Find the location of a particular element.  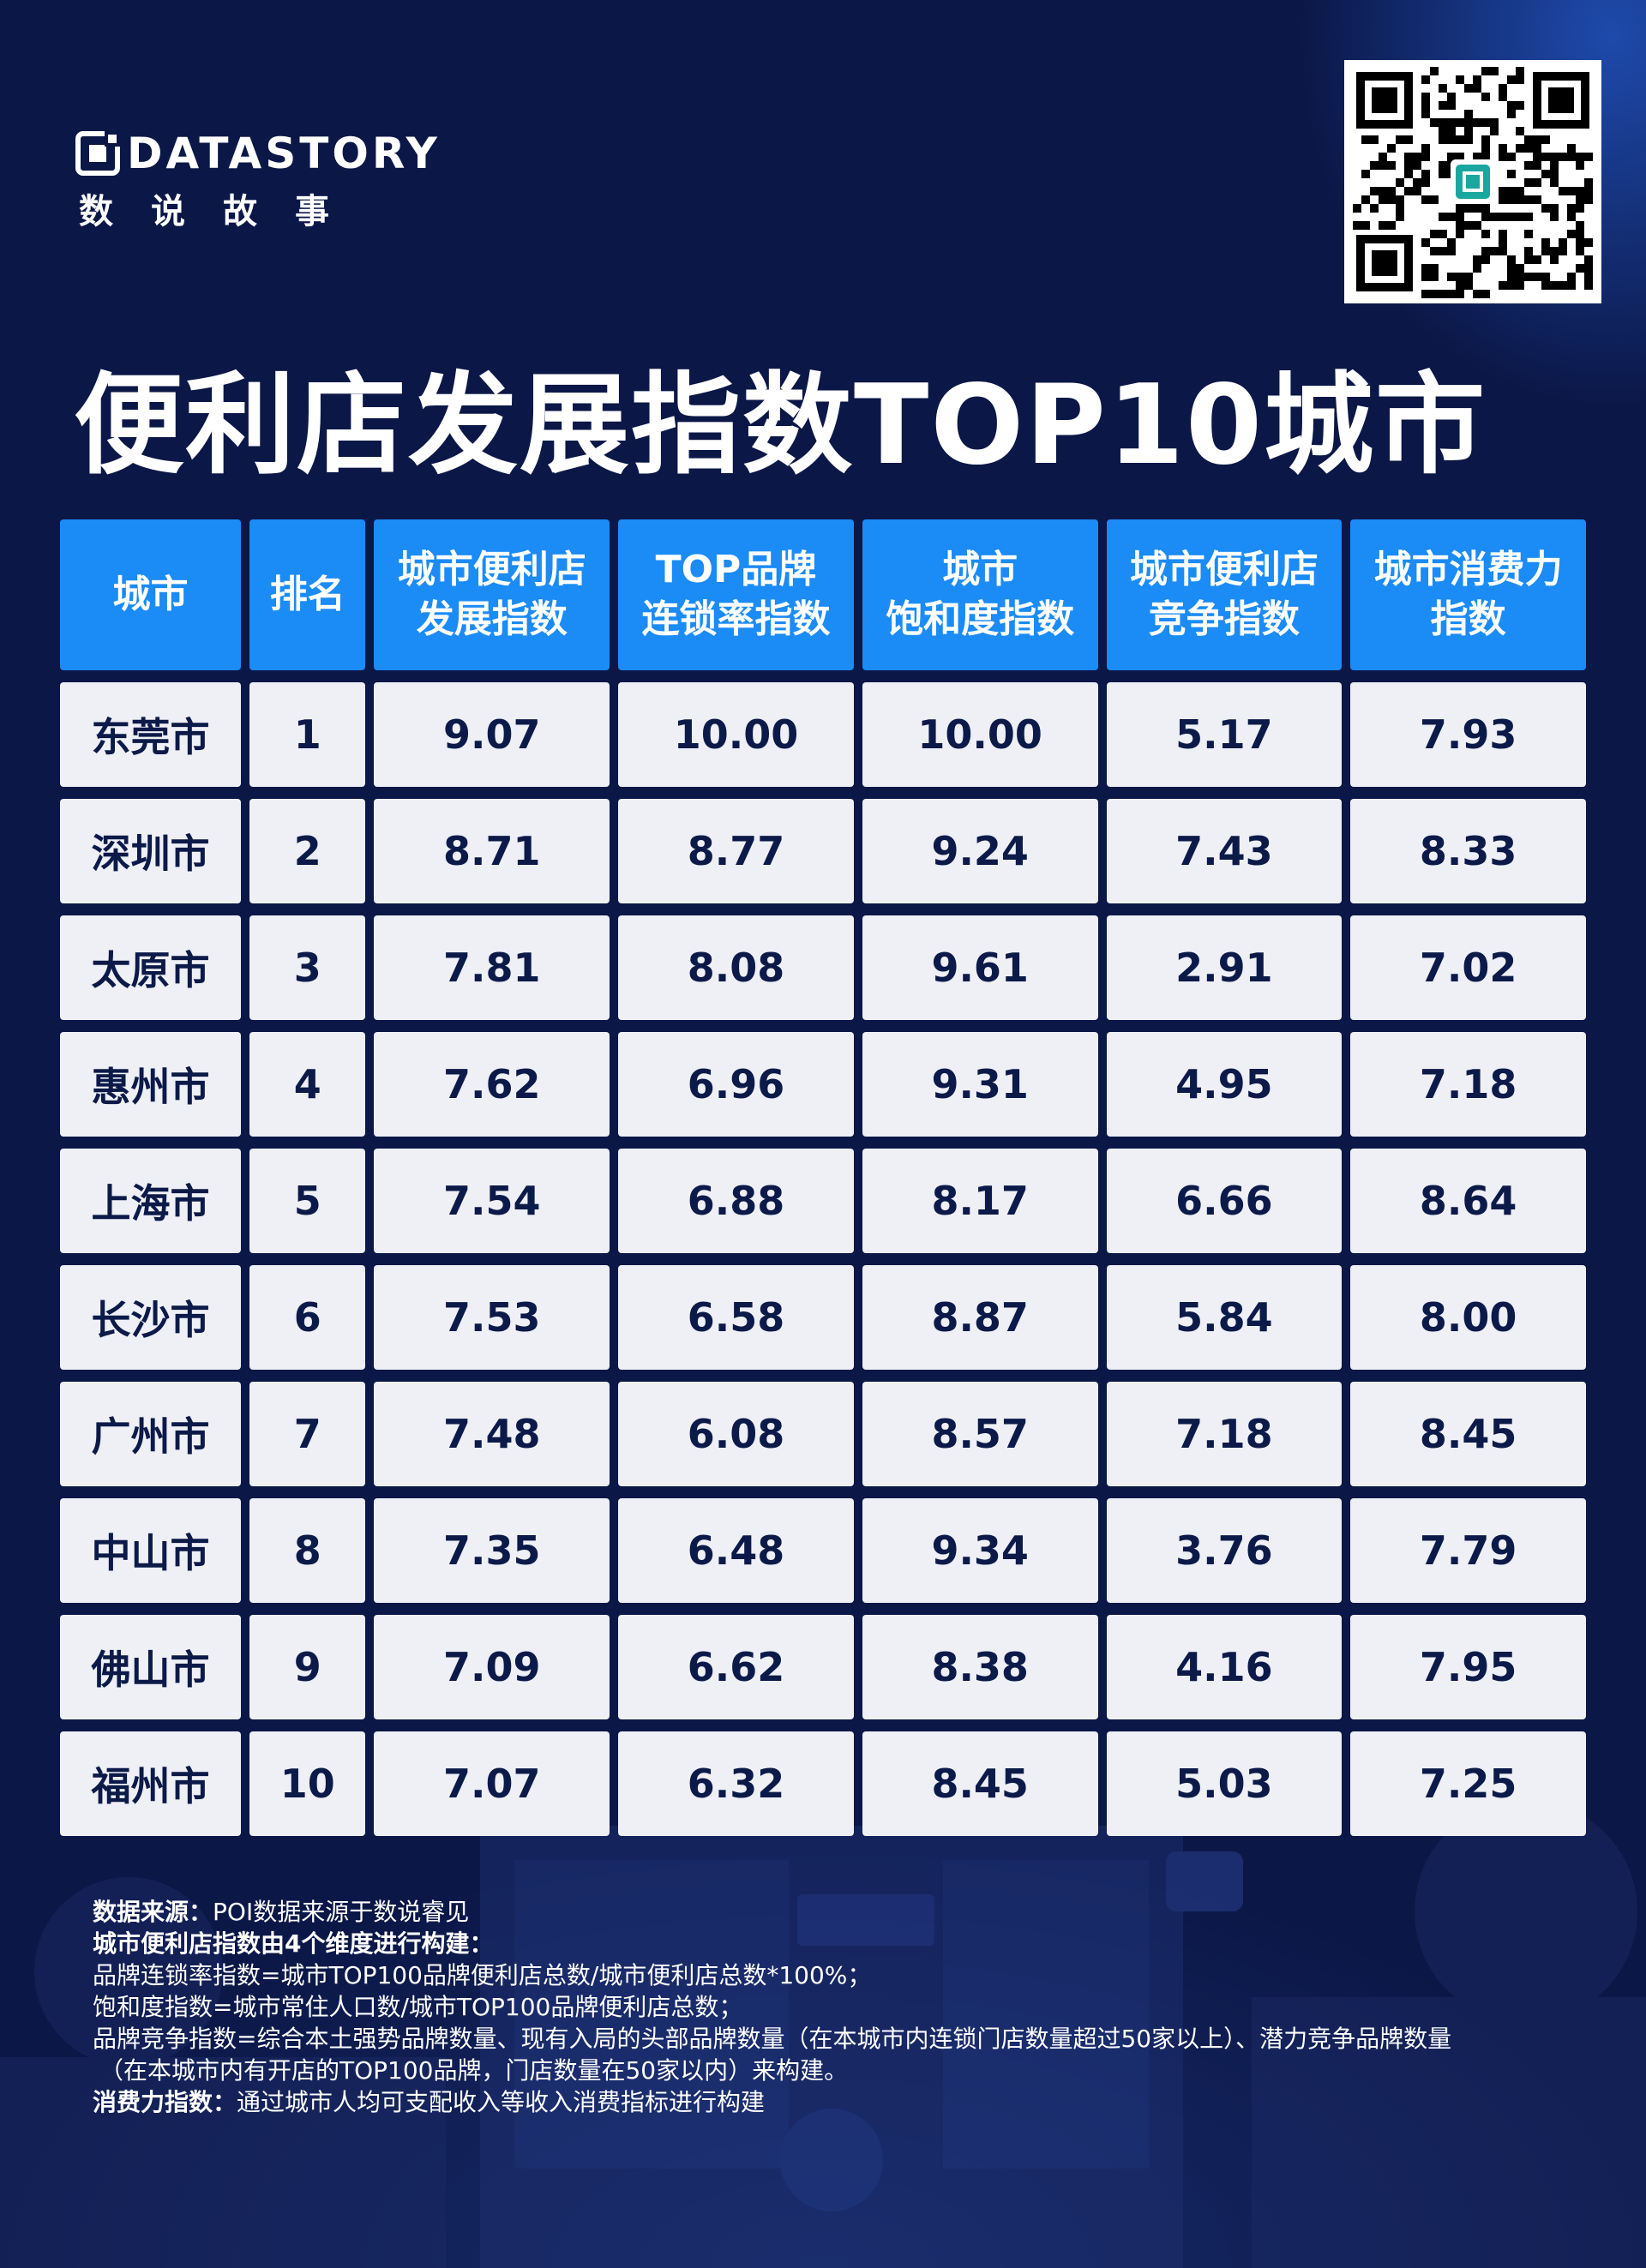

city-cell: 长沙市 is located at coordinates (151, 1317).